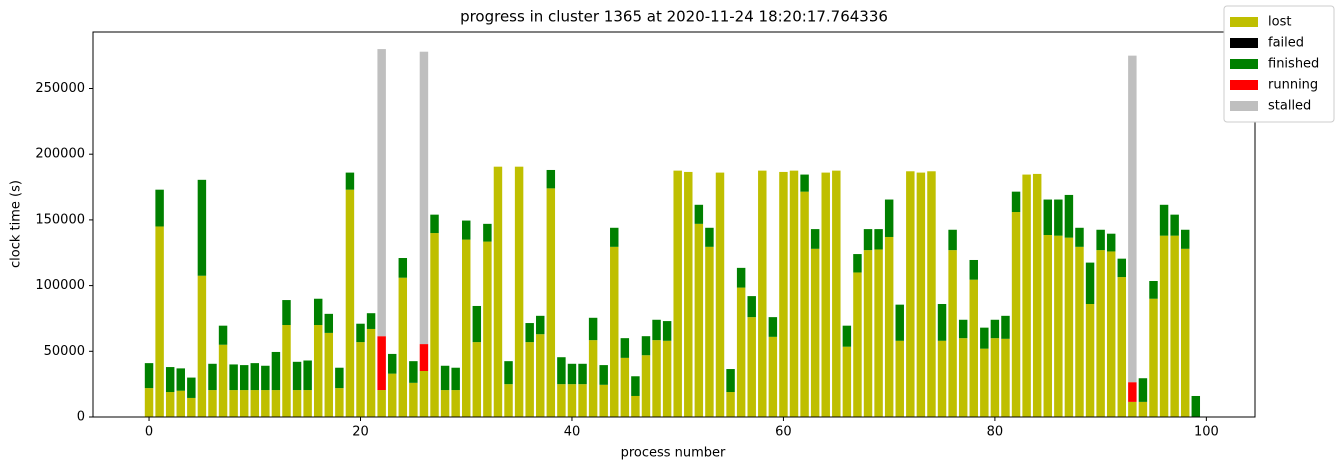 The image size is (1338, 474). What do you see at coordinates (60, 285) in the screenshot?
I see `y-tick-label: 100000` at bounding box center [60, 285].